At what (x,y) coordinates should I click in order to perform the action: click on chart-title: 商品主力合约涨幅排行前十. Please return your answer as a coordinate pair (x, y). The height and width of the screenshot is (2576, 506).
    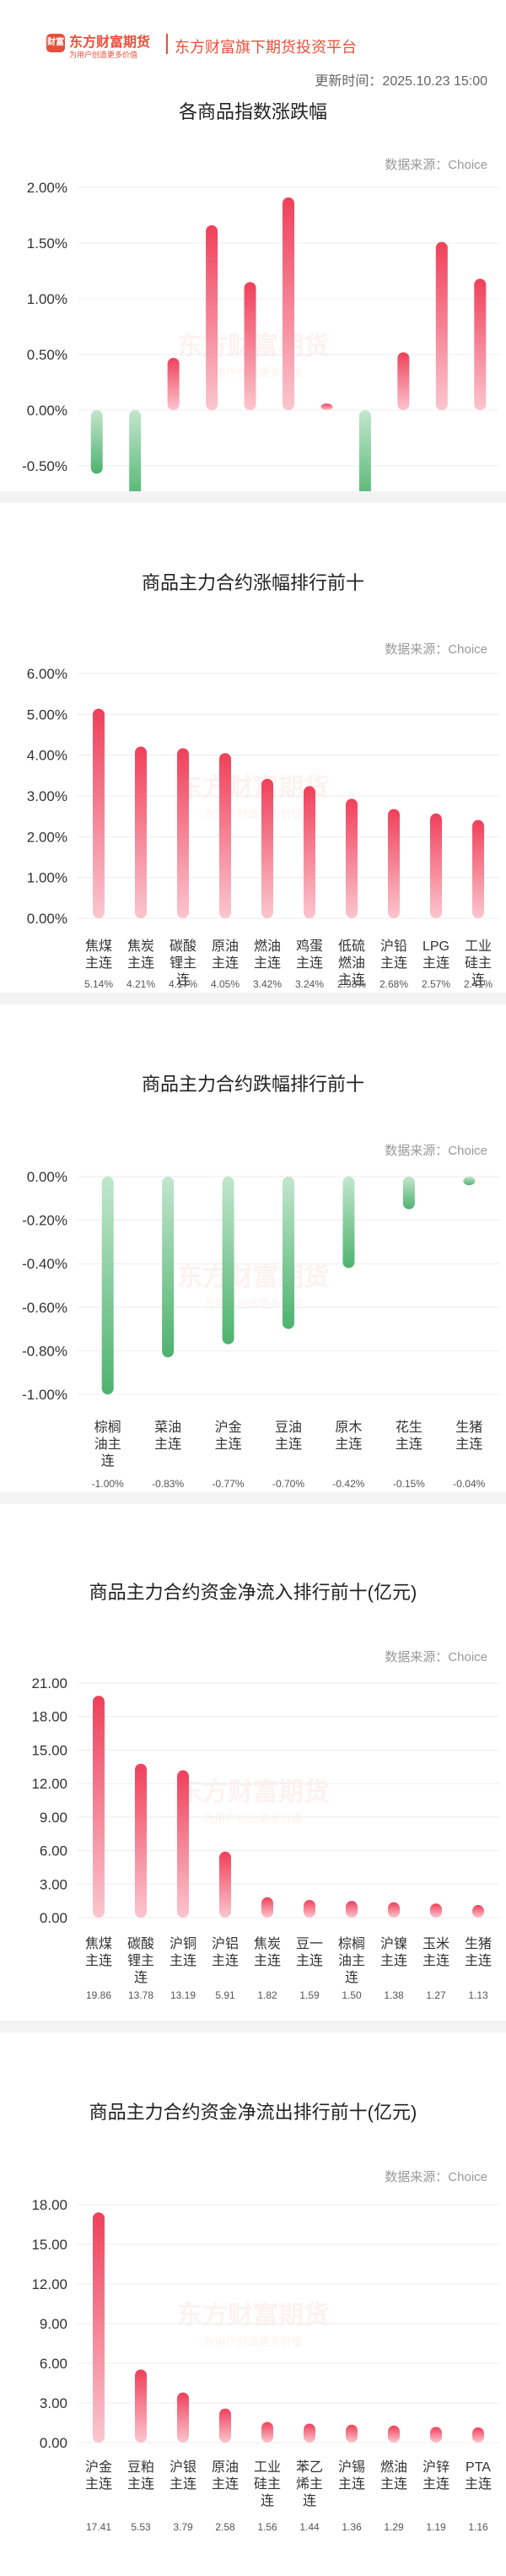
    Looking at the image, I should click on (253, 582).